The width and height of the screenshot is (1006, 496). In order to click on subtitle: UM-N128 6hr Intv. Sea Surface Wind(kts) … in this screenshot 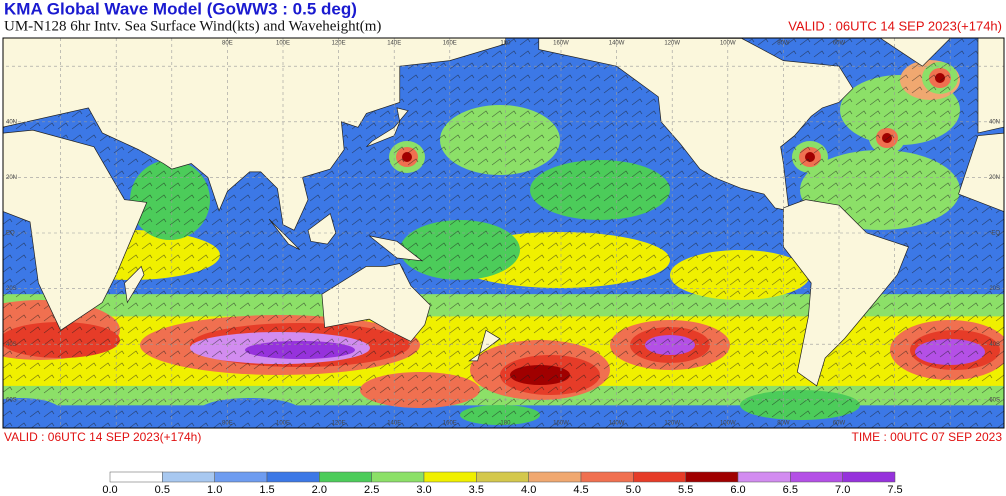, I will do `click(192, 26)`.